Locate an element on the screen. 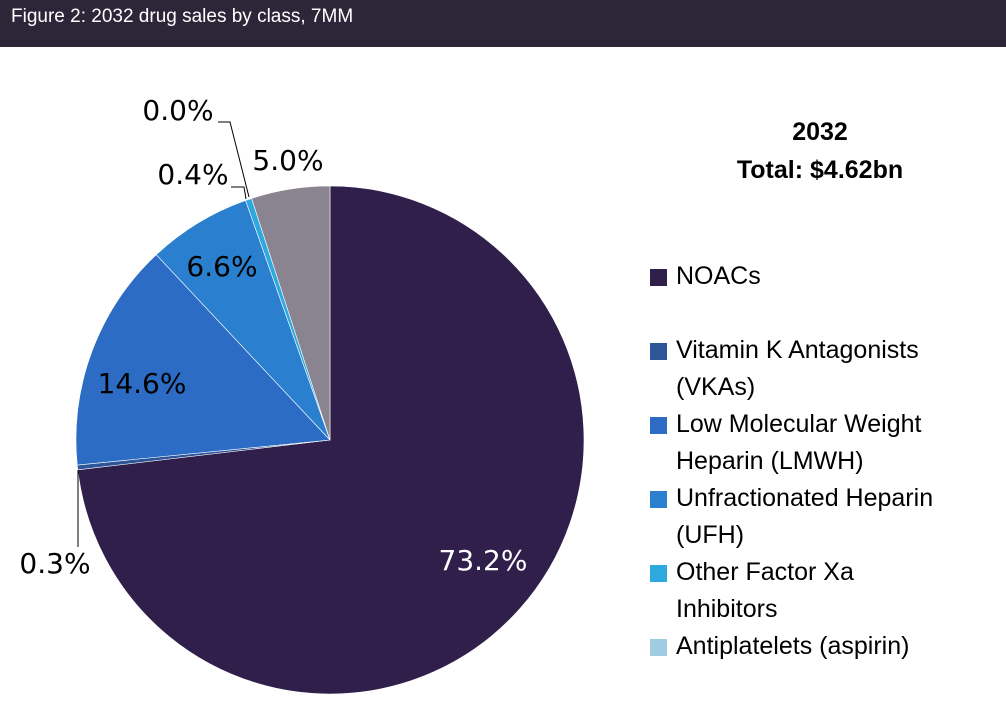  data-label: 73.2% is located at coordinates (483, 560).